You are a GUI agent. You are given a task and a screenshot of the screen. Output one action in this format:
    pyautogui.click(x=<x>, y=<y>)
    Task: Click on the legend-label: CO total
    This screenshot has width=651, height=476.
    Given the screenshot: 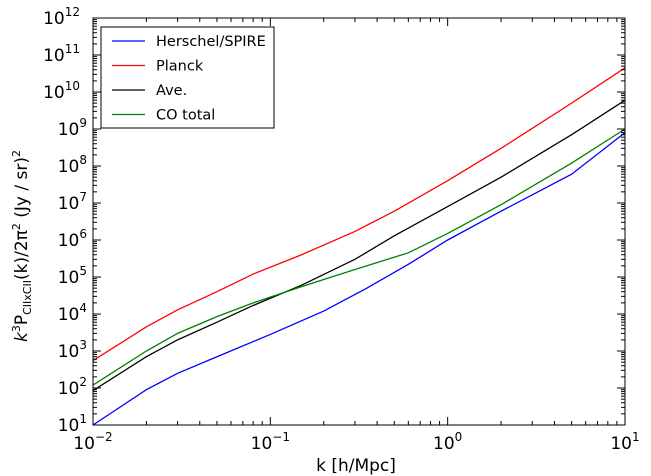 What is the action you would take?
    pyautogui.click(x=185, y=116)
    